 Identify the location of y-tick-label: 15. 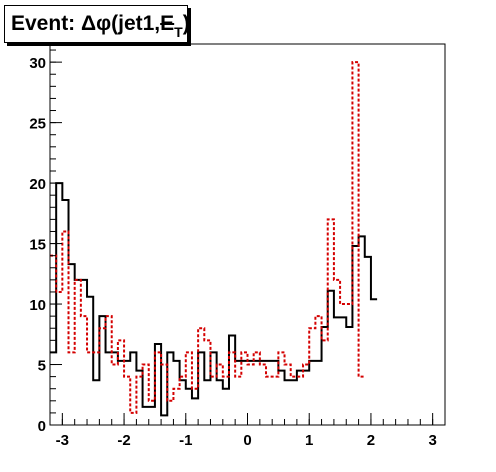
(37, 245).